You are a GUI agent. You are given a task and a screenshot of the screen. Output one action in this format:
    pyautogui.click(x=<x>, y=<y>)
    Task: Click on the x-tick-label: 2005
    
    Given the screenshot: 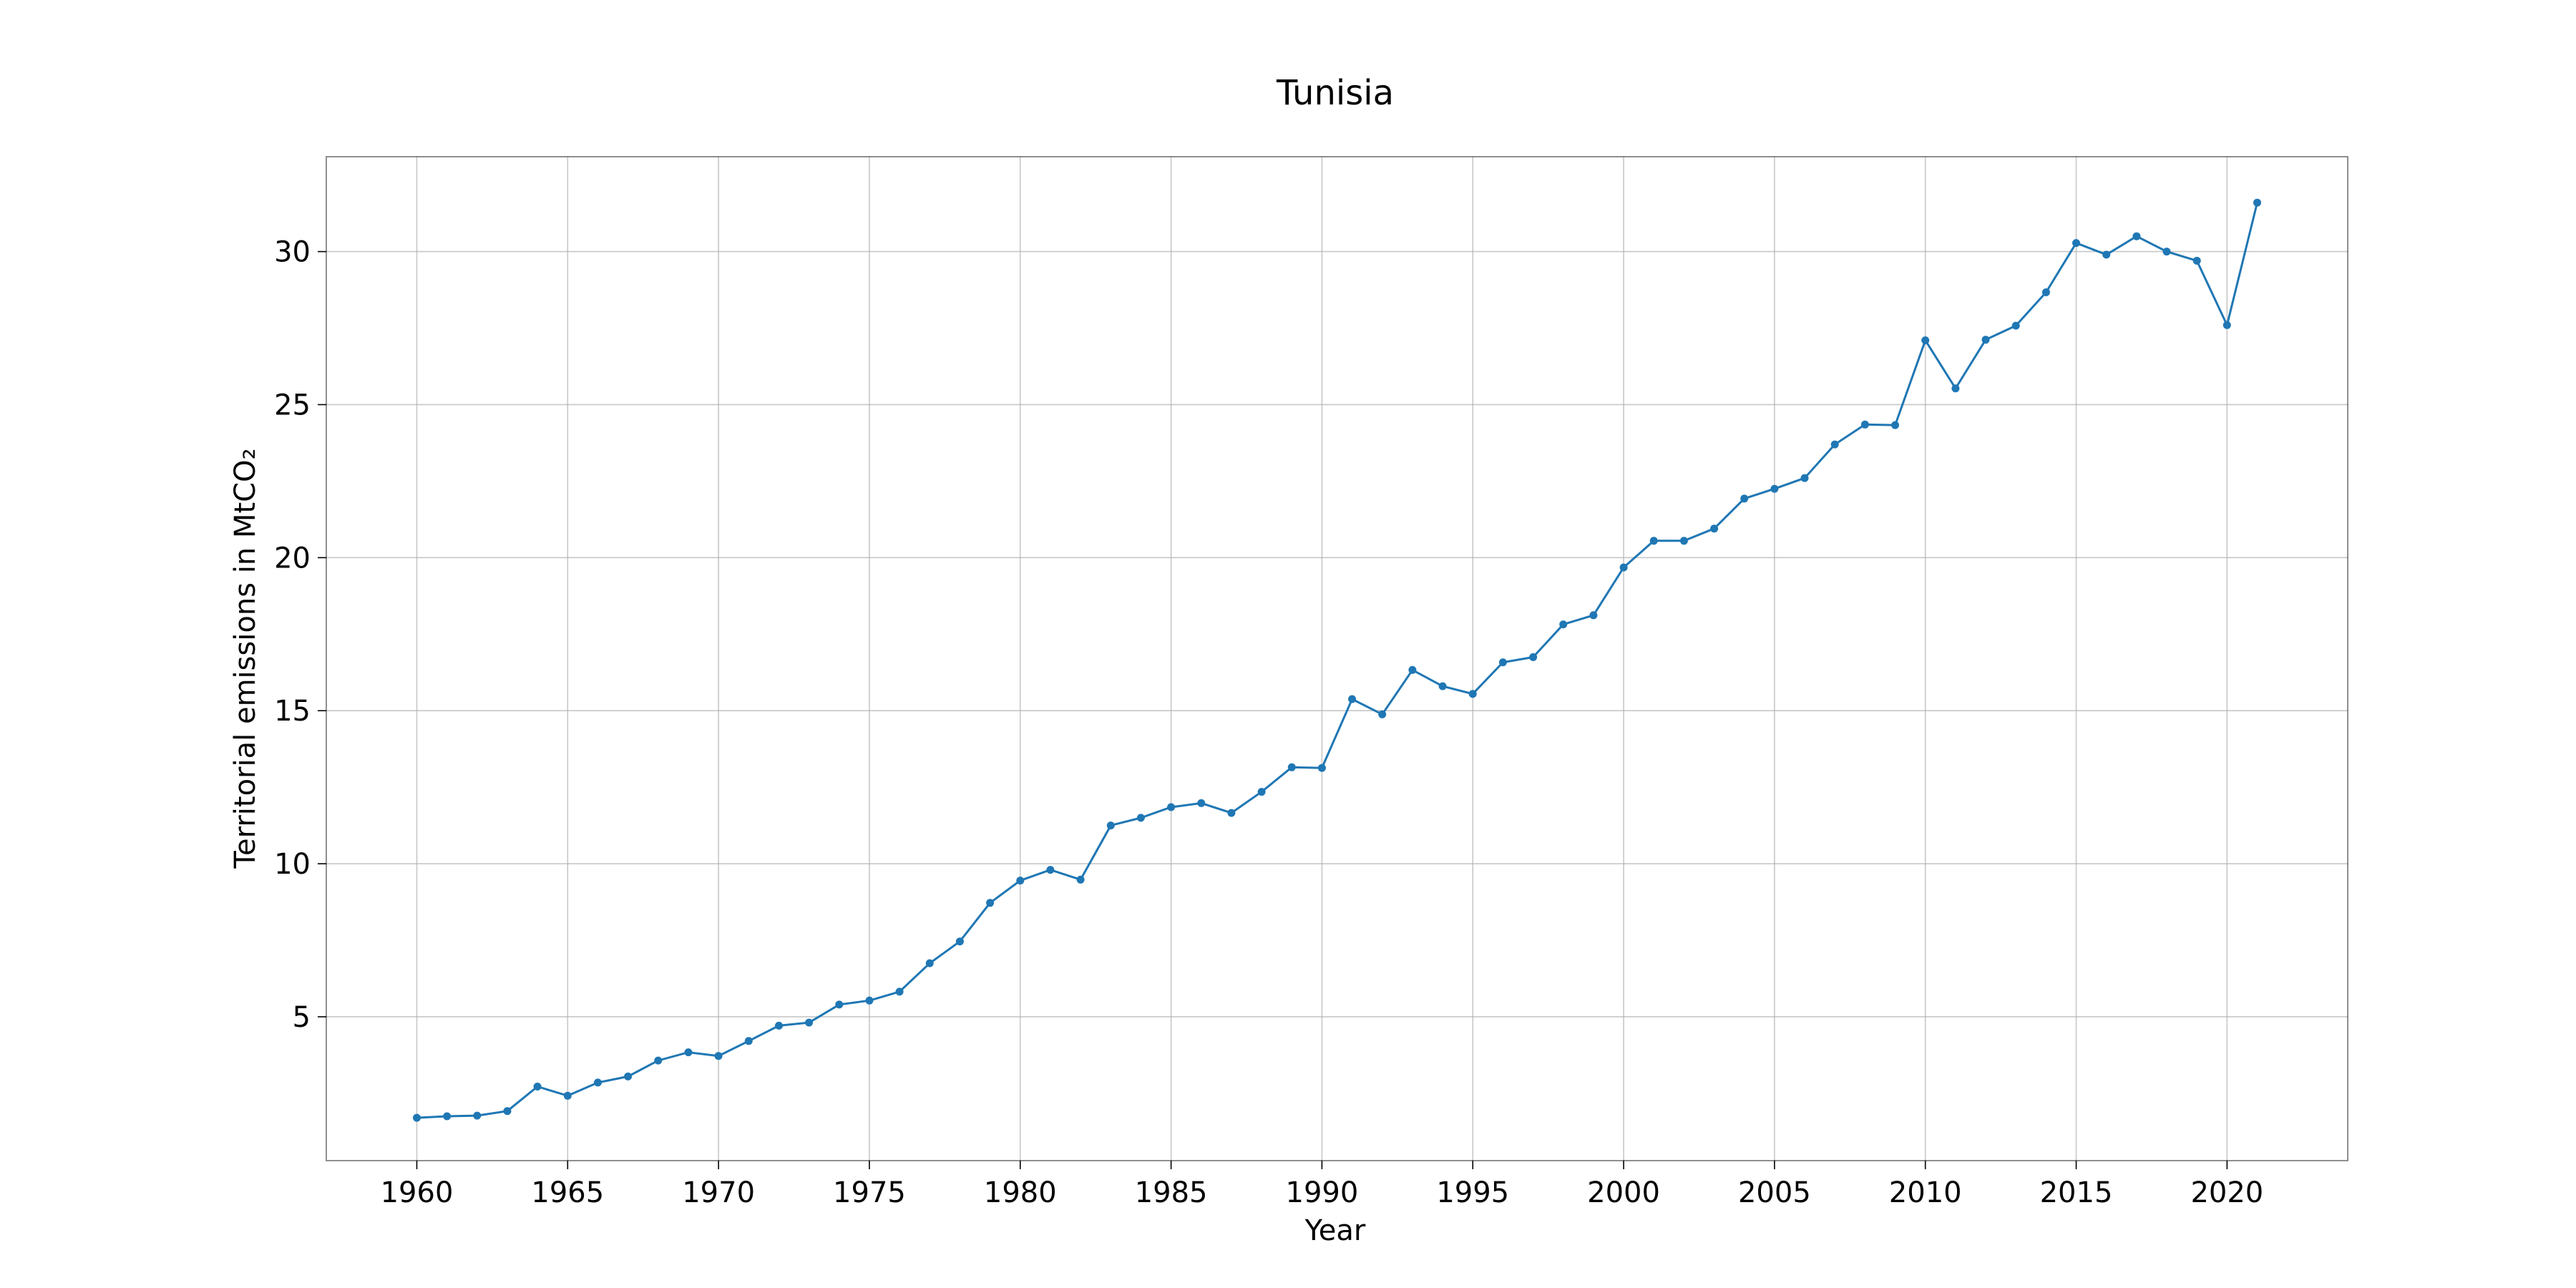 What is the action you would take?
    pyautogui.click(x=1775, y=1192)
    